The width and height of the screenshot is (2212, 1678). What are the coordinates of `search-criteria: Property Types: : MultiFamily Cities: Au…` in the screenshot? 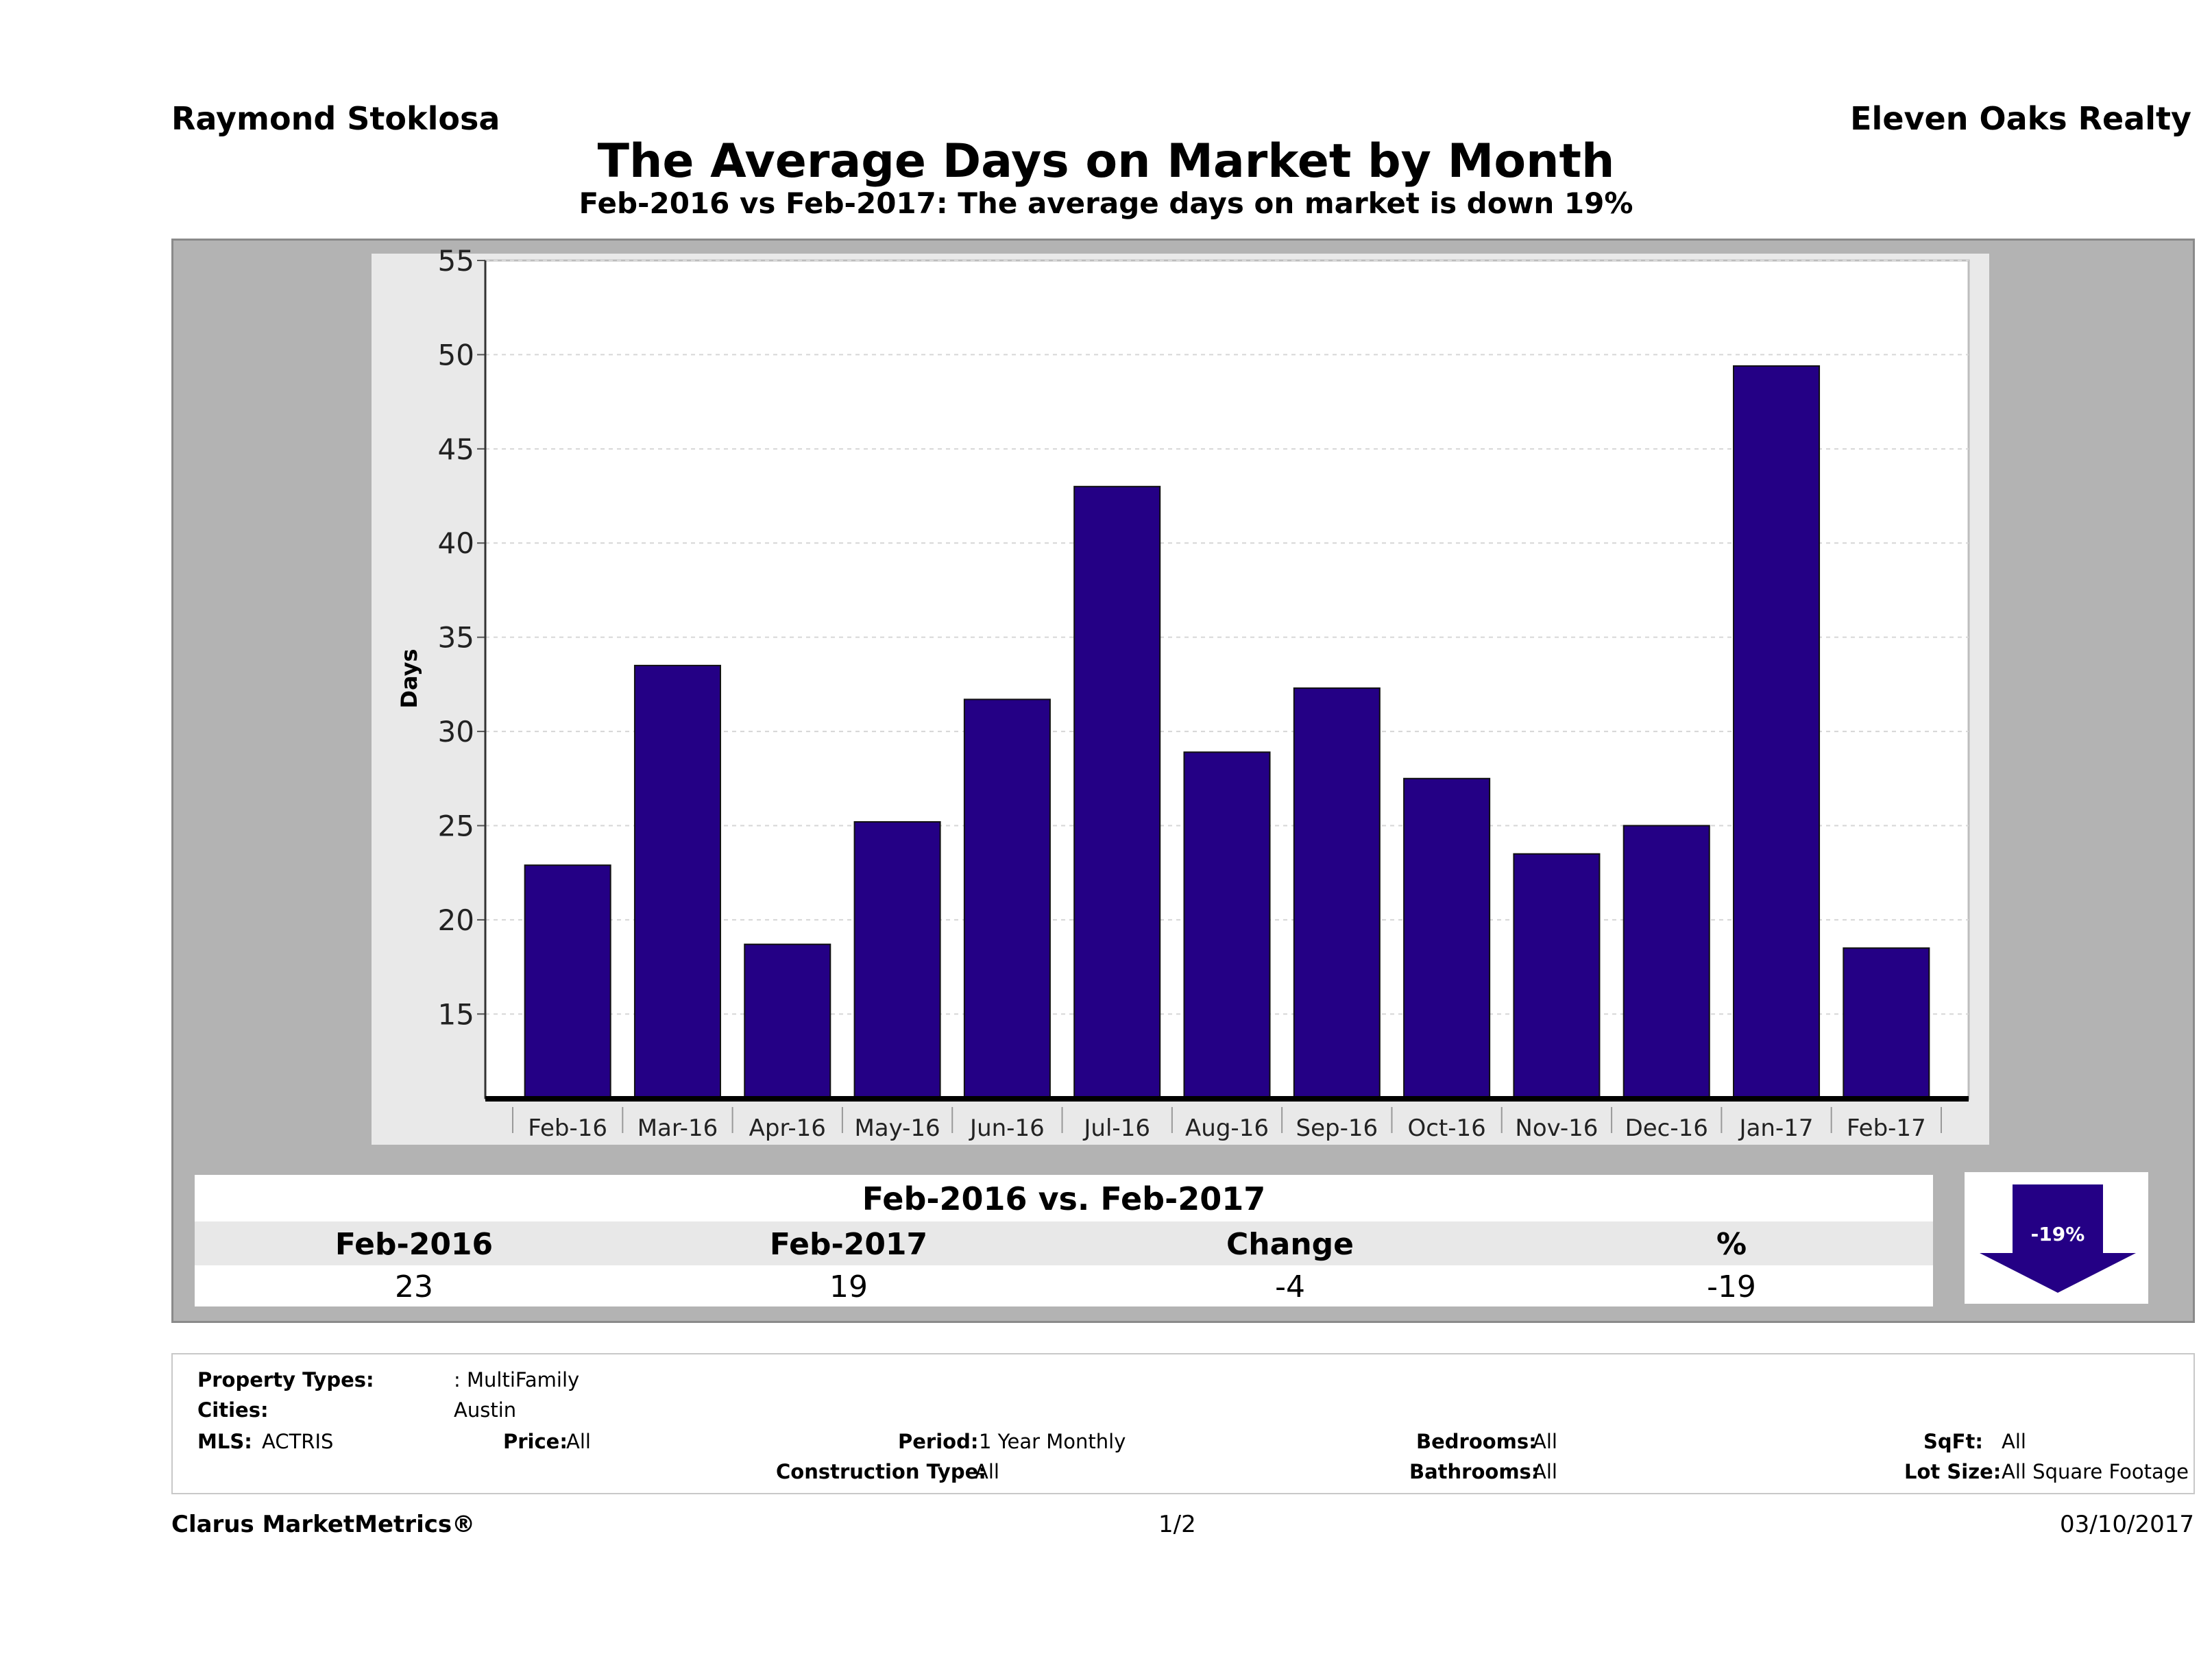 It's located at (1183, 1423).